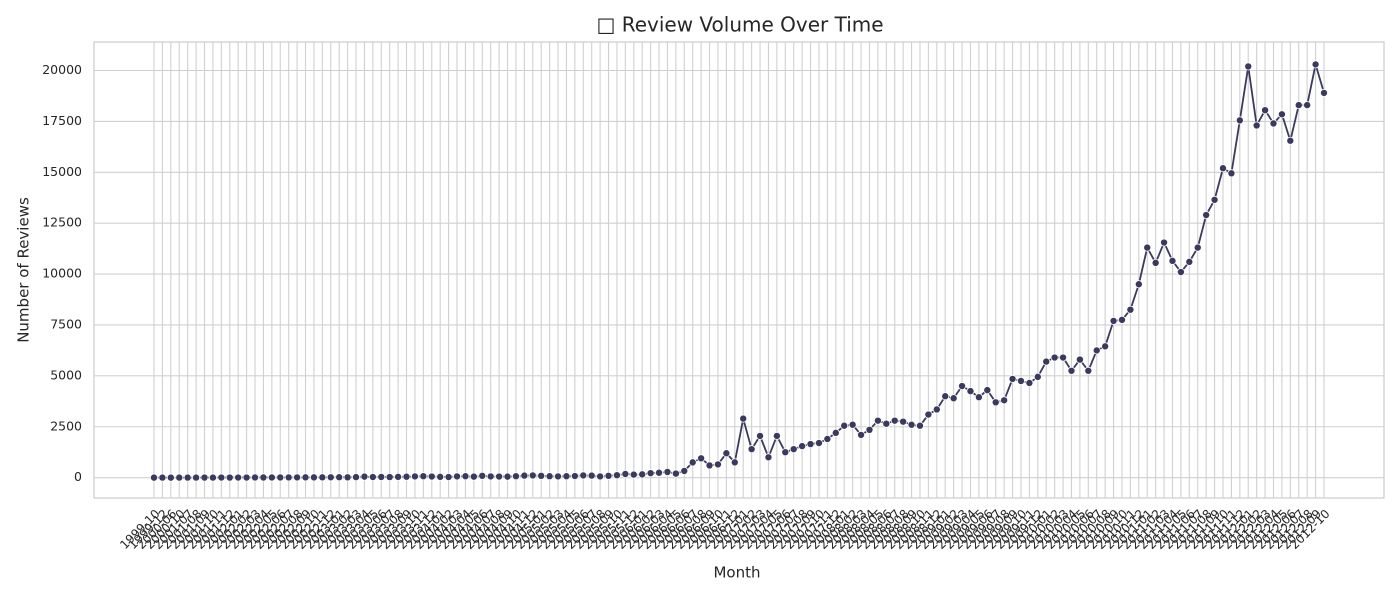 This screenshot has width=1400, height=600. Describe the element at coordinates (739, 25) in the screenshot. I see `chart-title: □ Review Volume Over Time` at that location.